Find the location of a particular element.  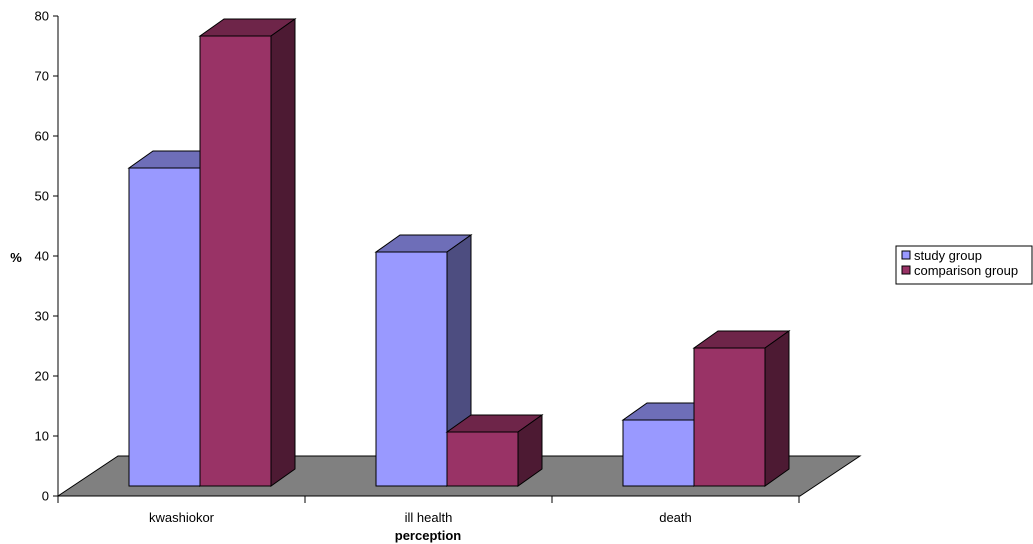

y-tick-label: 80 is located at coordinates (42, 16).